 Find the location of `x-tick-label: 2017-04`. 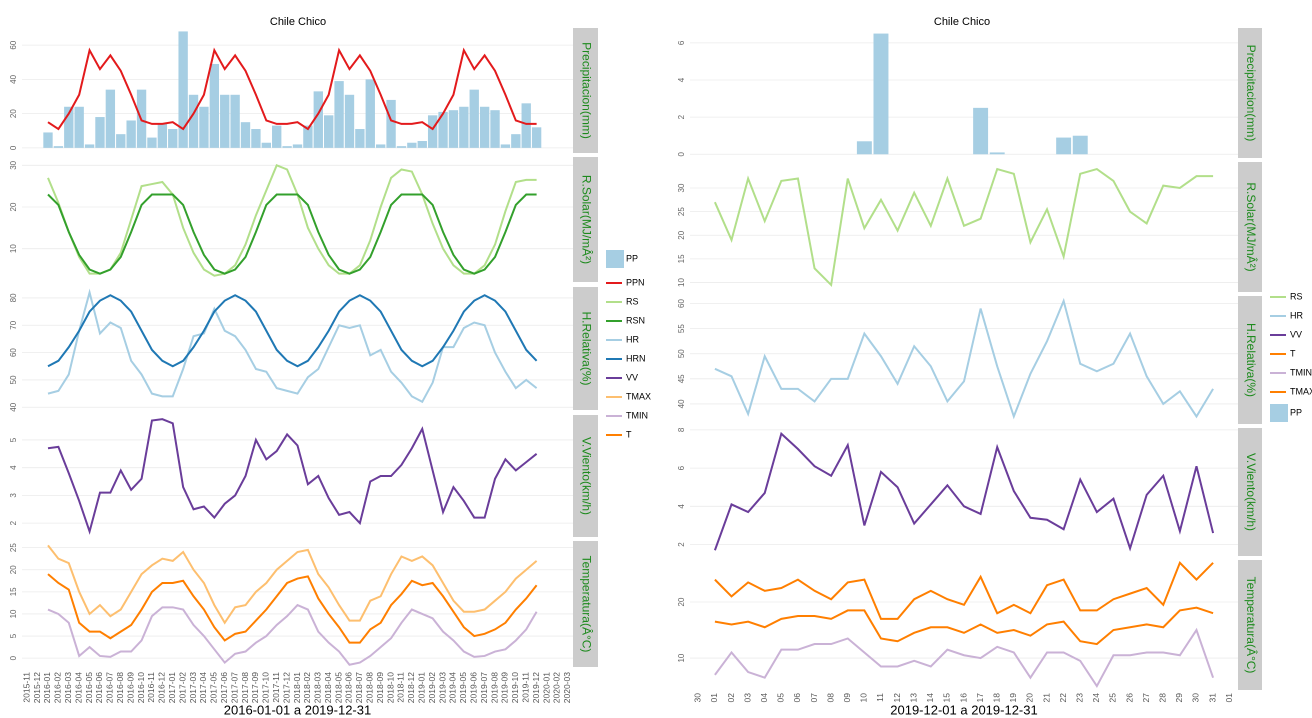

x-tick-label: 2017-04 is located at coordinates (203, 687).